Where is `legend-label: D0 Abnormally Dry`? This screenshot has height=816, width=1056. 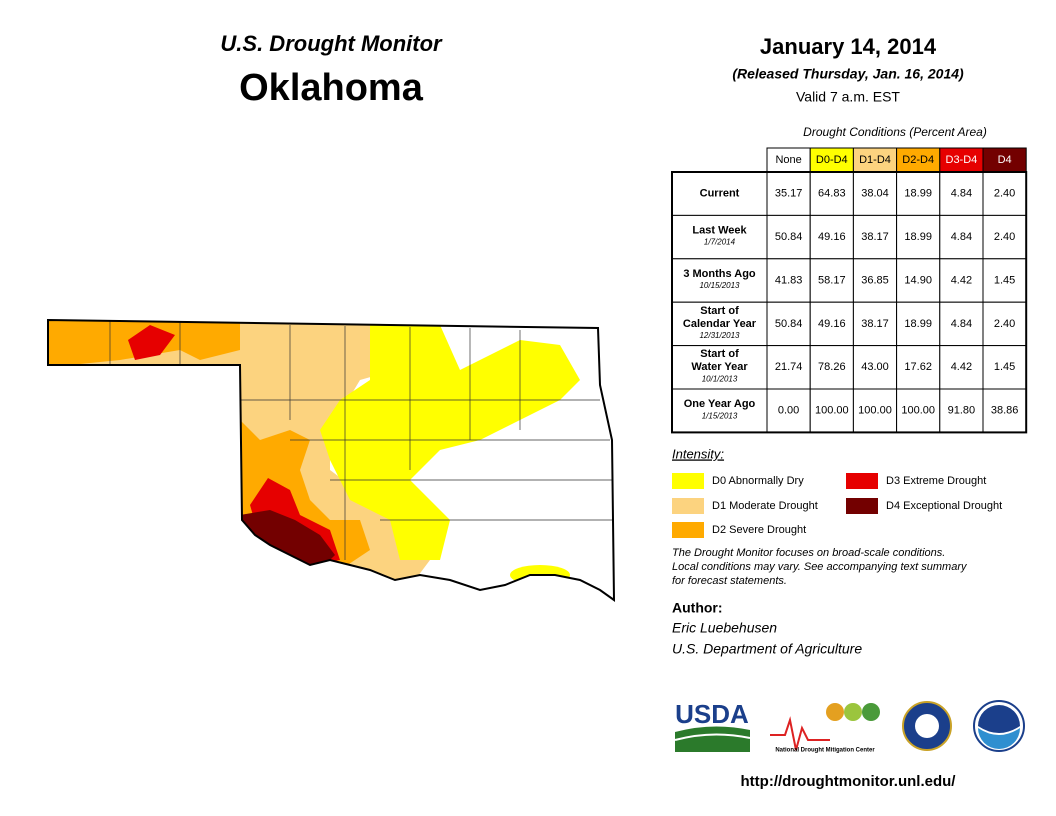 legend-label: D0 Abnormally Dry is located at coordinates (758, 481).